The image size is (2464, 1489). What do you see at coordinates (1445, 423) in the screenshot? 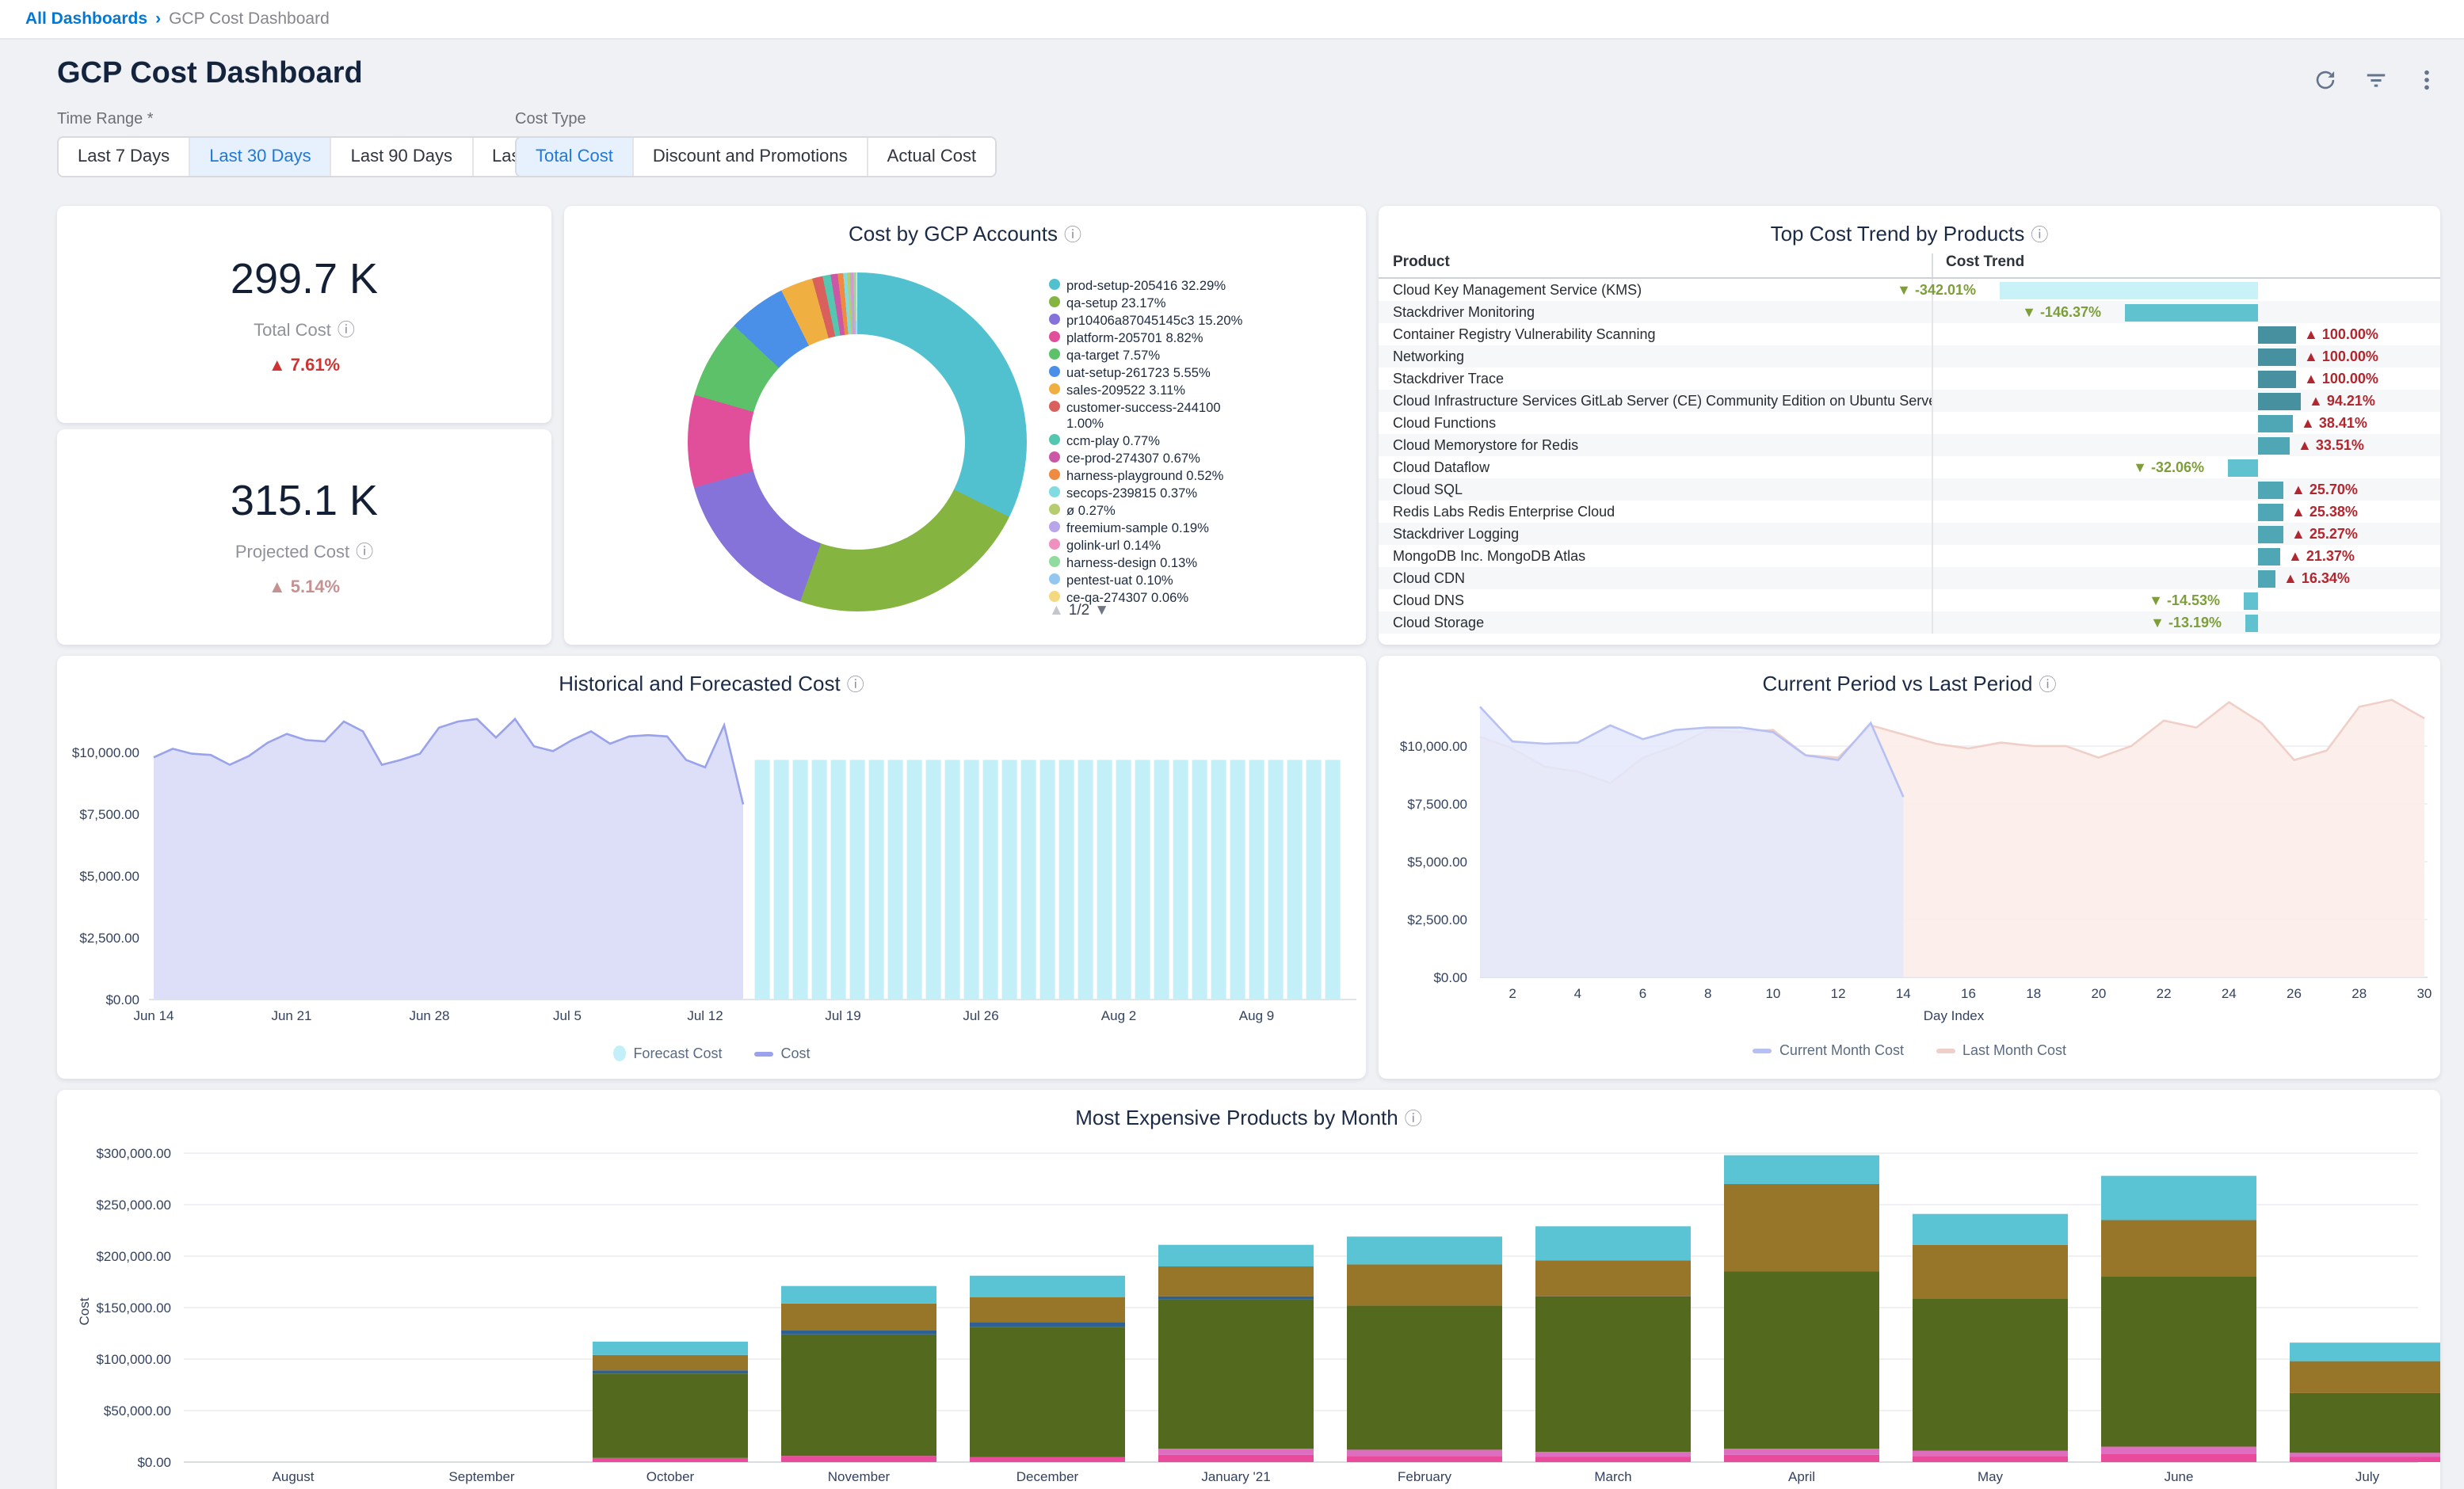
I see `product-cell: Cloud Functions` at bounding box center [1445, 423].